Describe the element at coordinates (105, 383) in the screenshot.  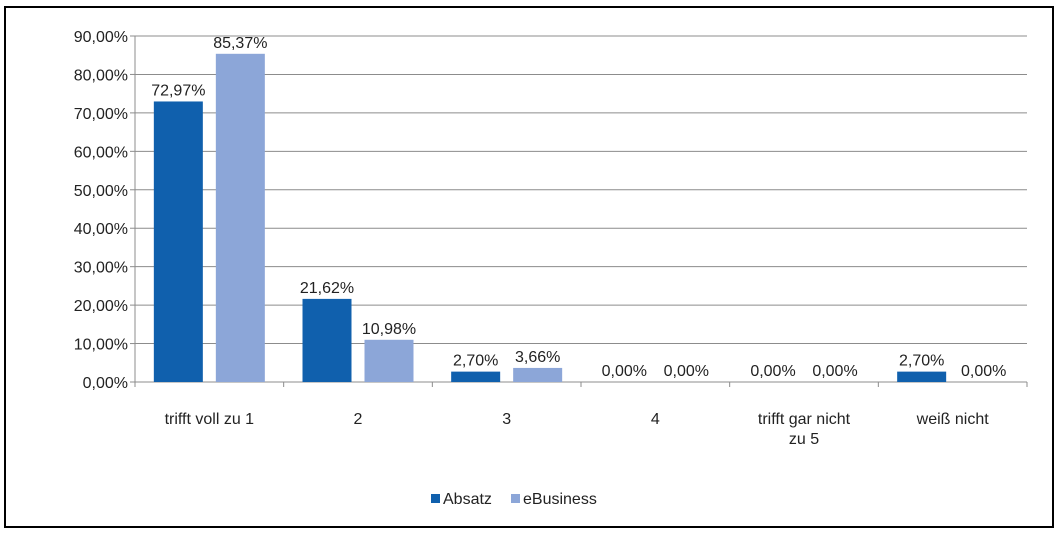
I see `y-tick-label: 0,00%` at that location.